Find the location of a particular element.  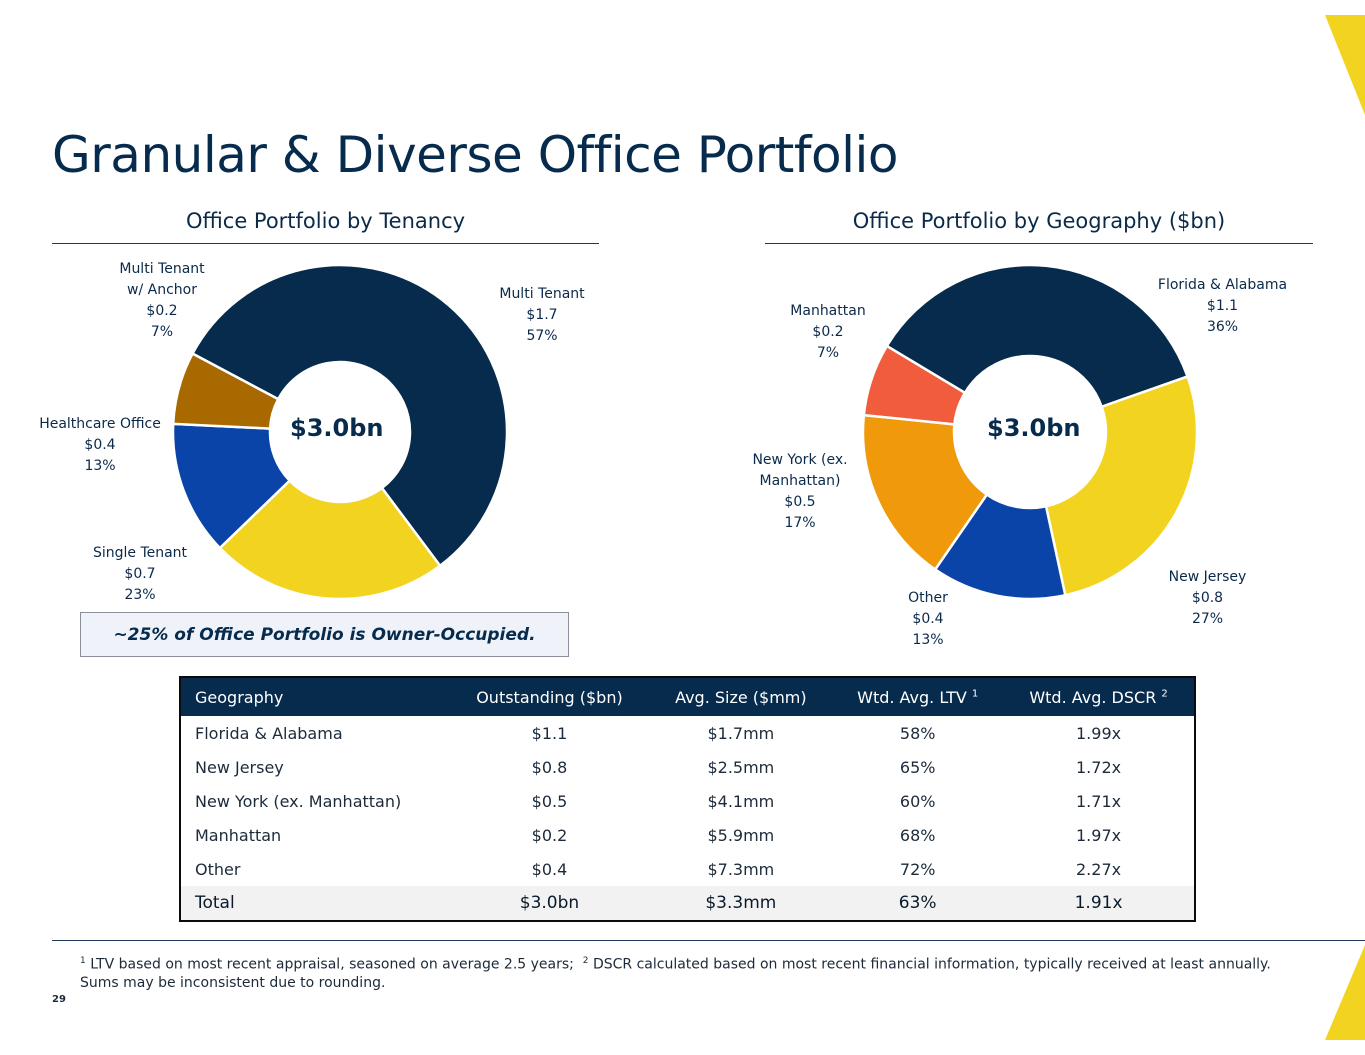

header-label: Geography is located at coordinates (239, 697).